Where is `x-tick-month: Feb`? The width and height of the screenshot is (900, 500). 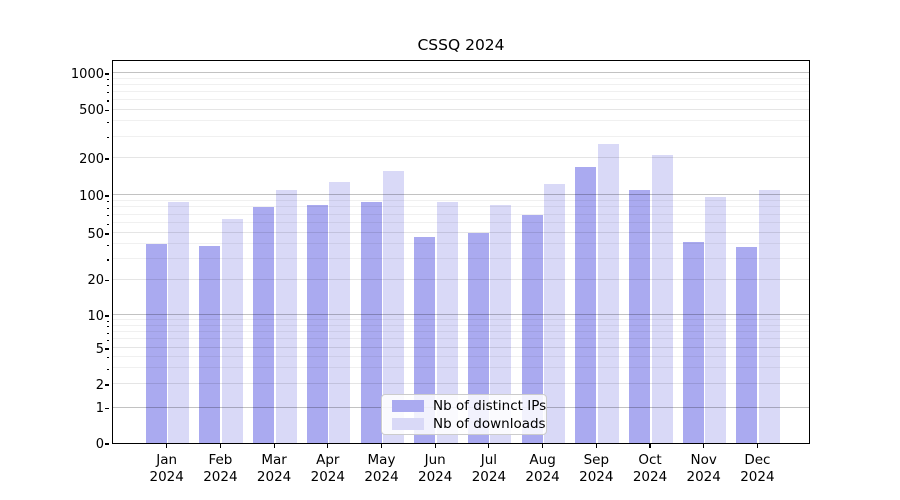 x-tick-month: Feb is located at coordinates (220, 460).